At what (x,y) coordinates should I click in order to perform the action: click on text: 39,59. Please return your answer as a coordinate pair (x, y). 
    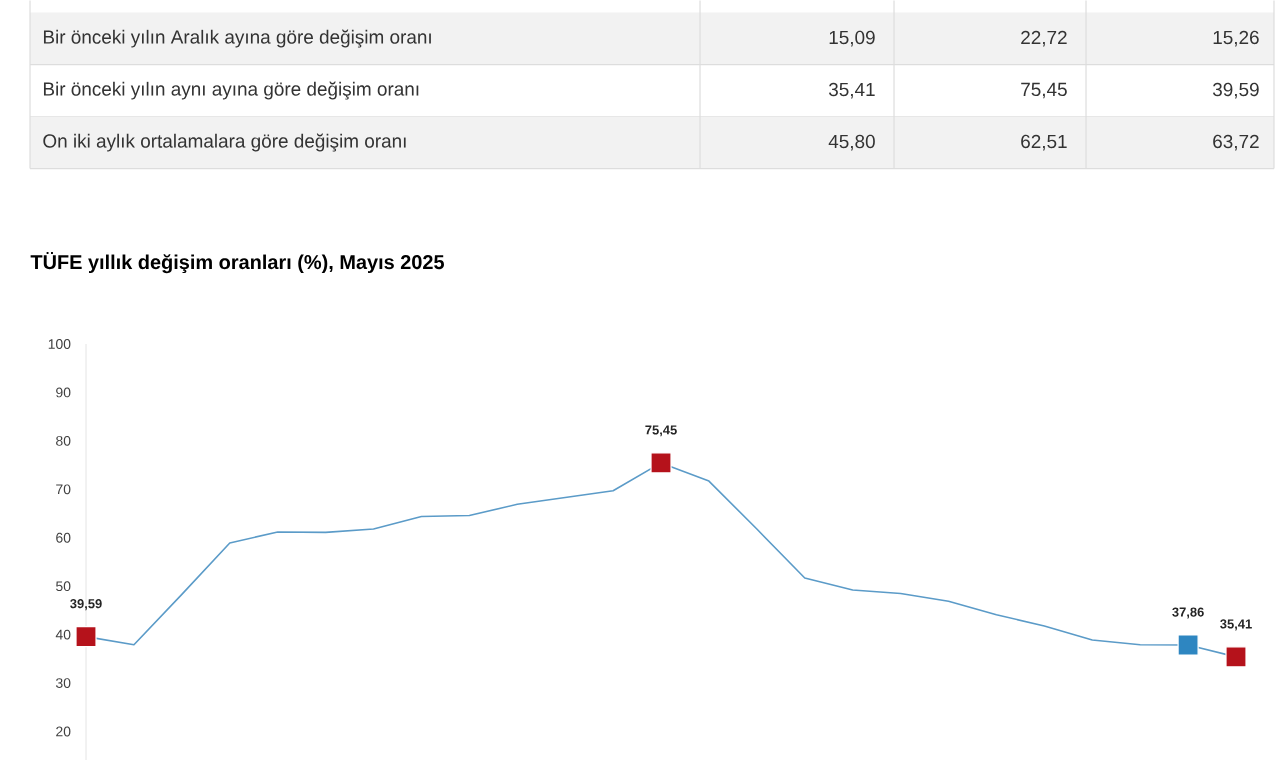
    Looking at the image, I should click on (1235, 90).